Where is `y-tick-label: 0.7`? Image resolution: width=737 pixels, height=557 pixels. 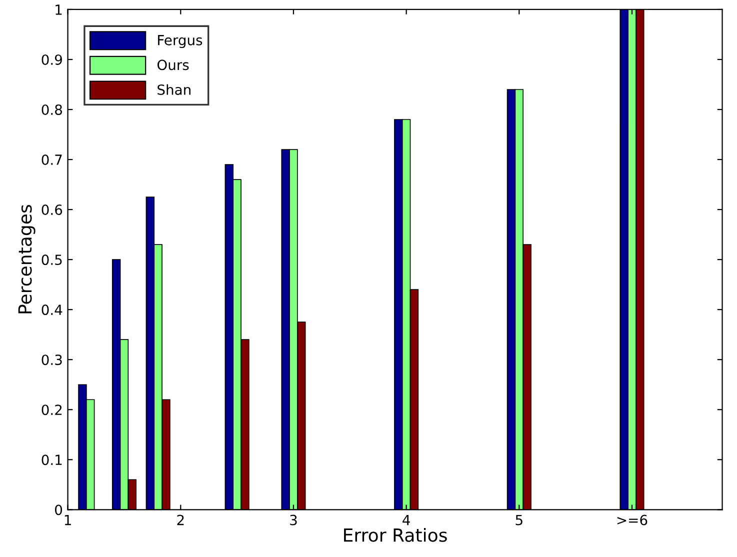
y-tick-label: 0.7 is located at coordinates (52, 159).